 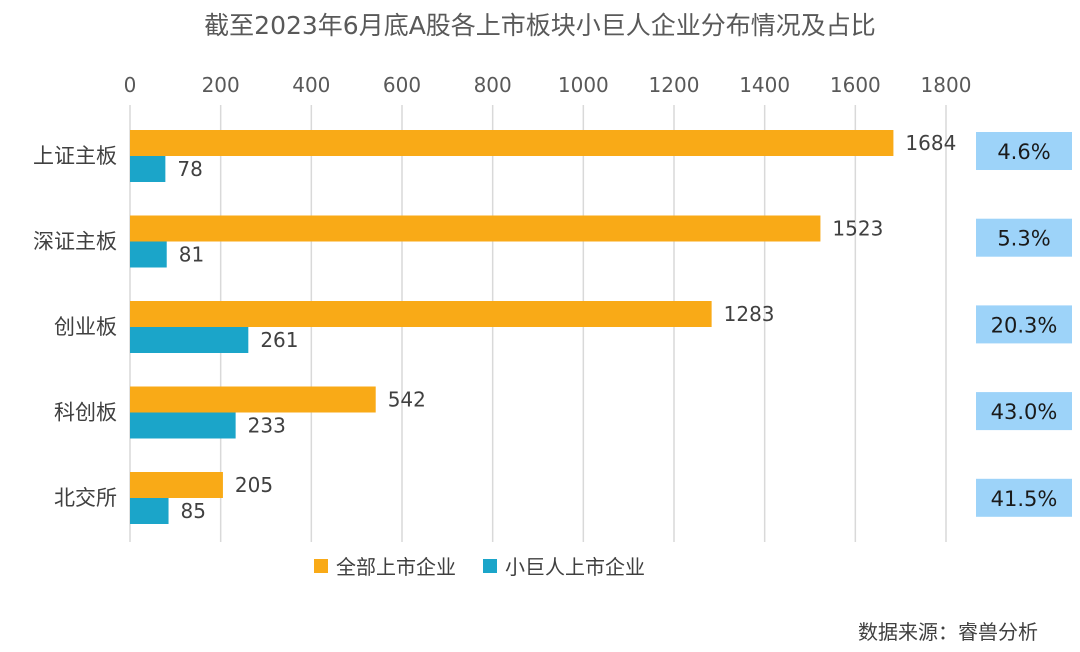 What do you see at coordinates (189, 169) in the screenshot?
I see `data-label-little-giant: 78` at bounding box center [189, 169].